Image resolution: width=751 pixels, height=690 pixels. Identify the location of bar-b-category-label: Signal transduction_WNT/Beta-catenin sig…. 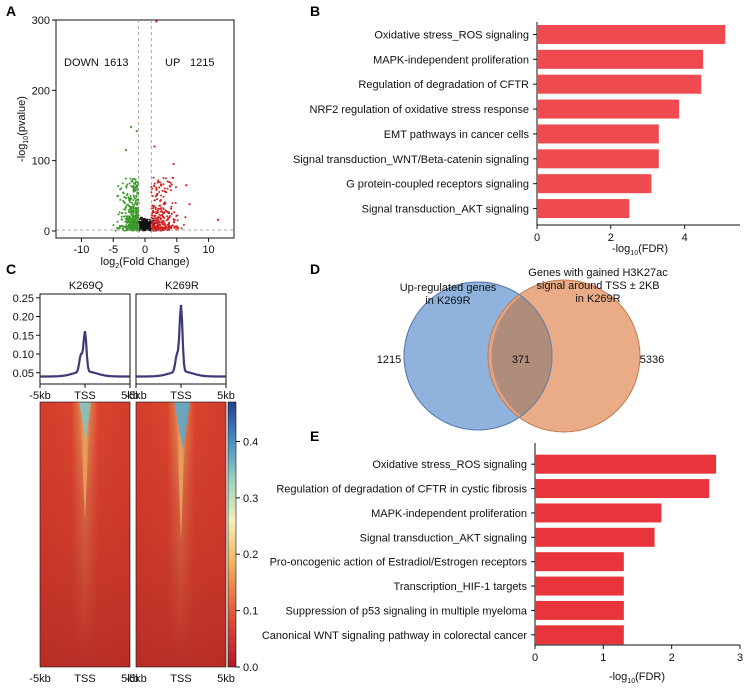
(411, 160).